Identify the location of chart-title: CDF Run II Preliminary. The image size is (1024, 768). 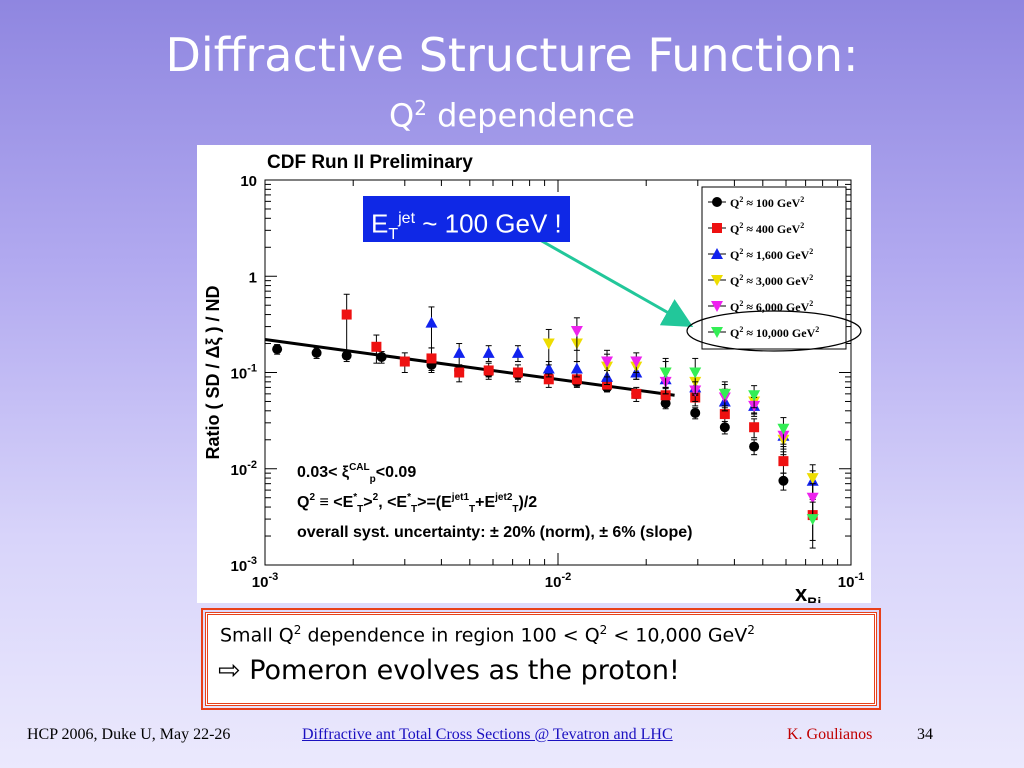
(370, 162).